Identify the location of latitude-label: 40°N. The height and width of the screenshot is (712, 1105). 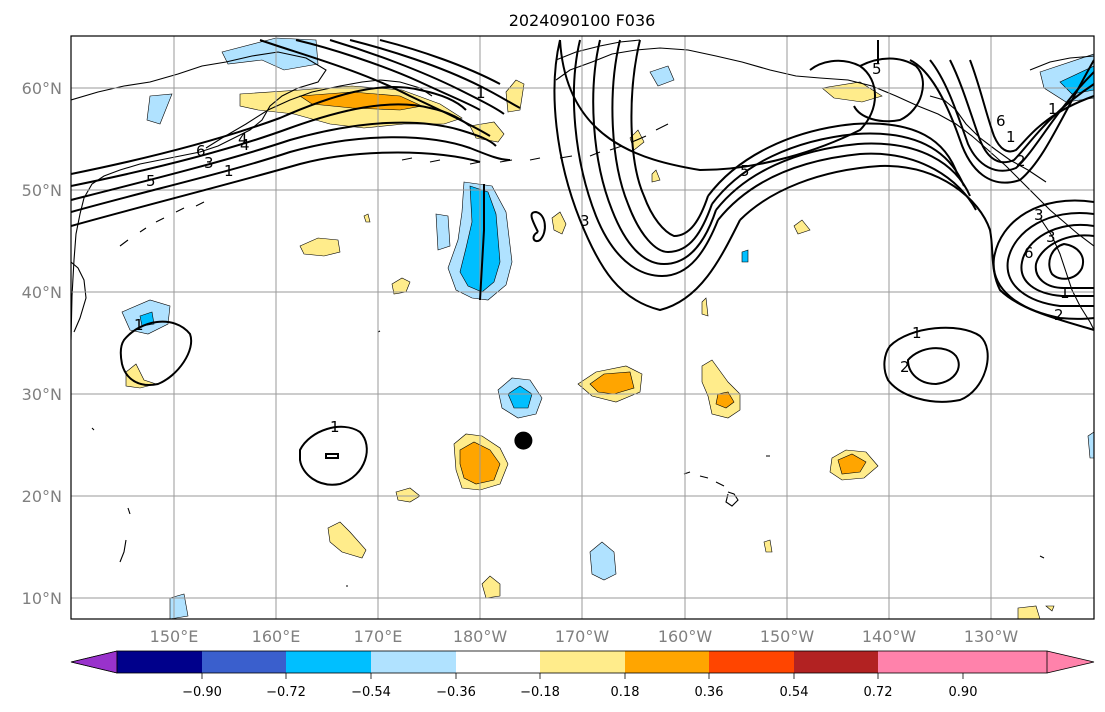
(42, 292).